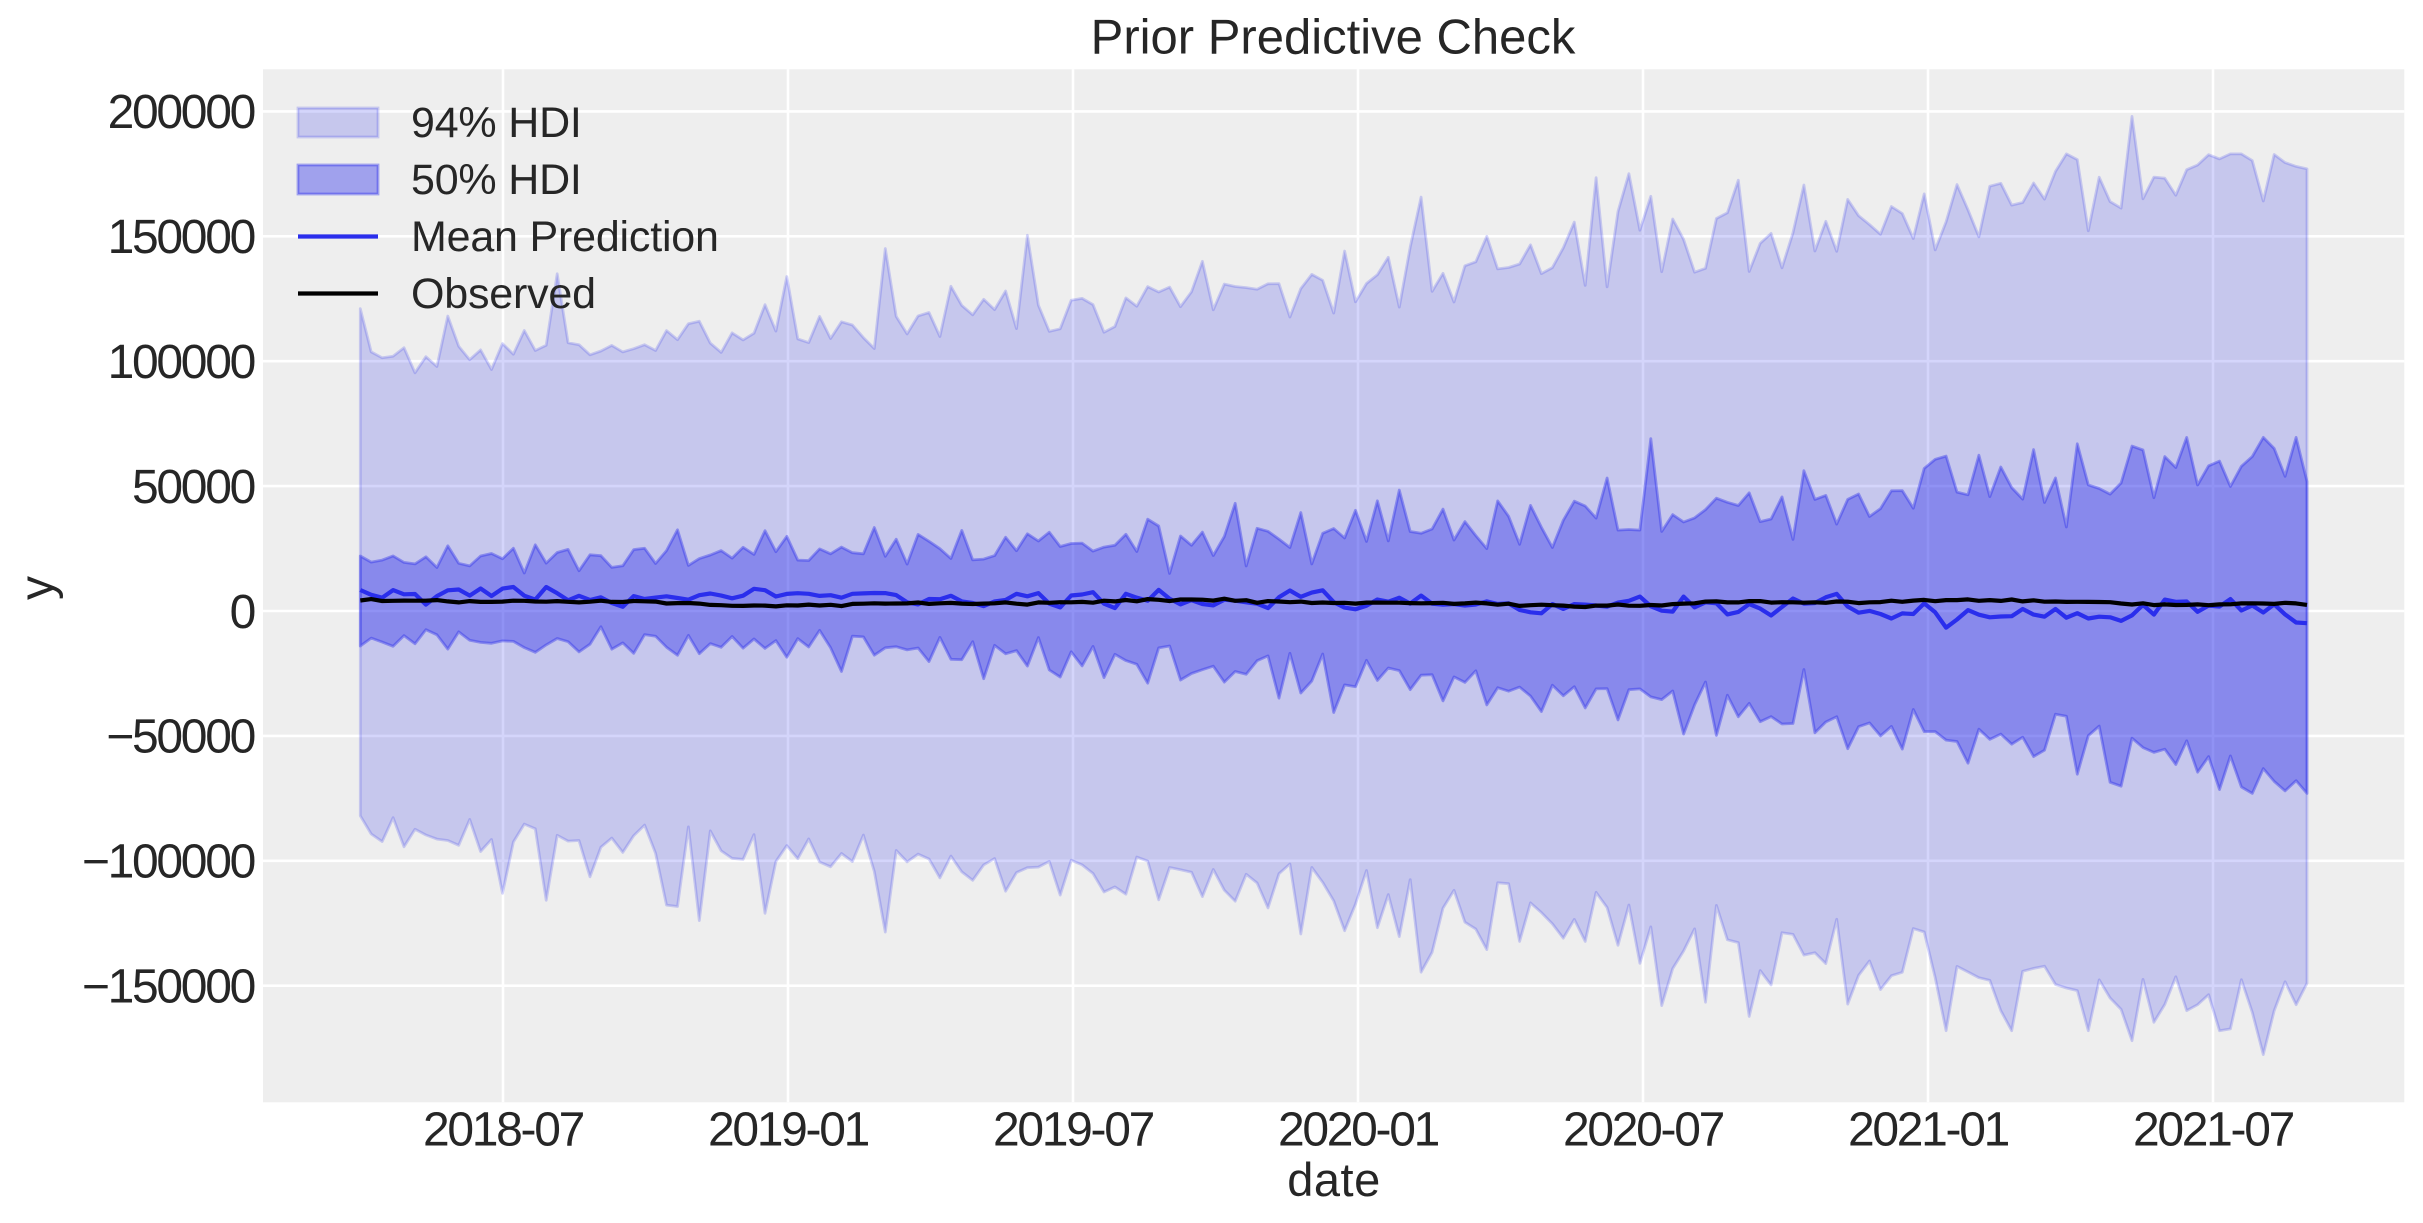  Describe the element at coordinates (181, 237) in the screenshot. I see `svg-text: 150000` at that location.